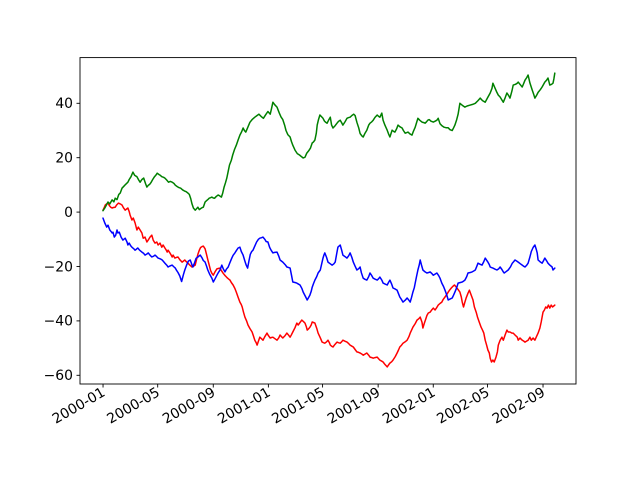  What do you see at coordinates (329, 260) in the screenshot?
I see `series-line-blue` at bounding box center [329, 260].